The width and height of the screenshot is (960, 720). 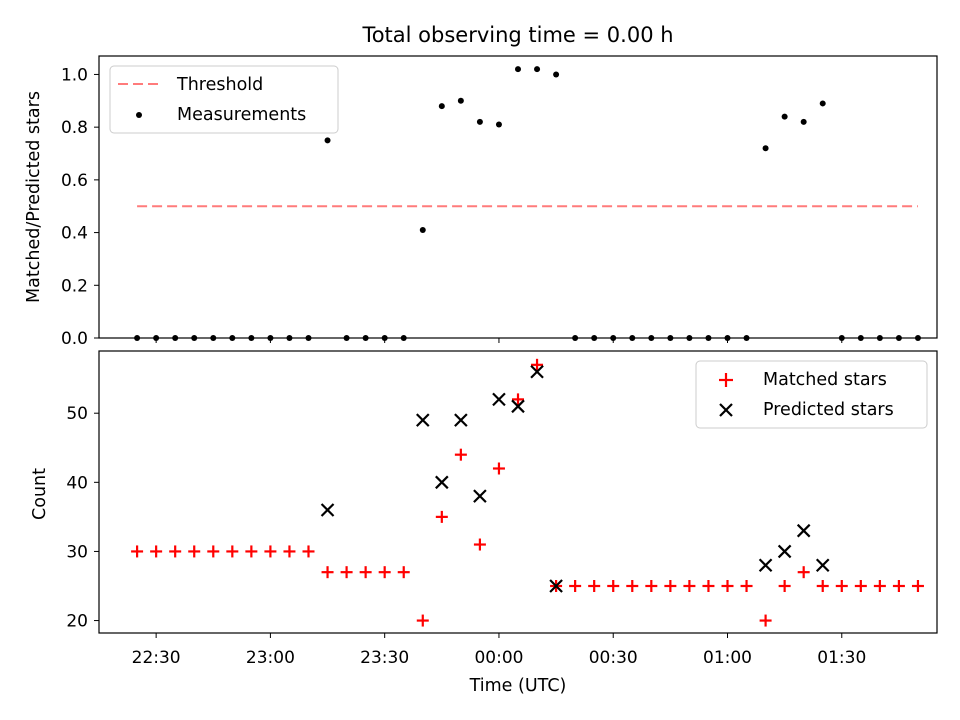 What do you see at coordinates (74, 128) in the screenshot?
I see `top-y-tick-label: 0.8` at bounding box center [74, 128].